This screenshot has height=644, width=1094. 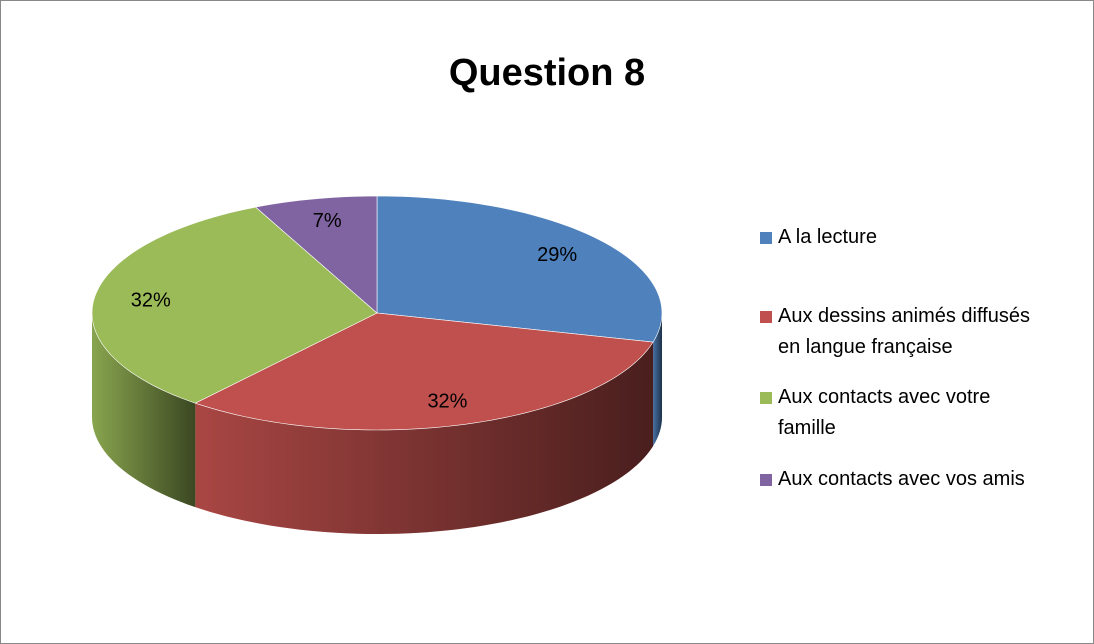 What do you see at coordinates (901, 479) in the screenshot?
I see `legend-label: Aux contacts avec vos amis` at bounding box center [901, 479].